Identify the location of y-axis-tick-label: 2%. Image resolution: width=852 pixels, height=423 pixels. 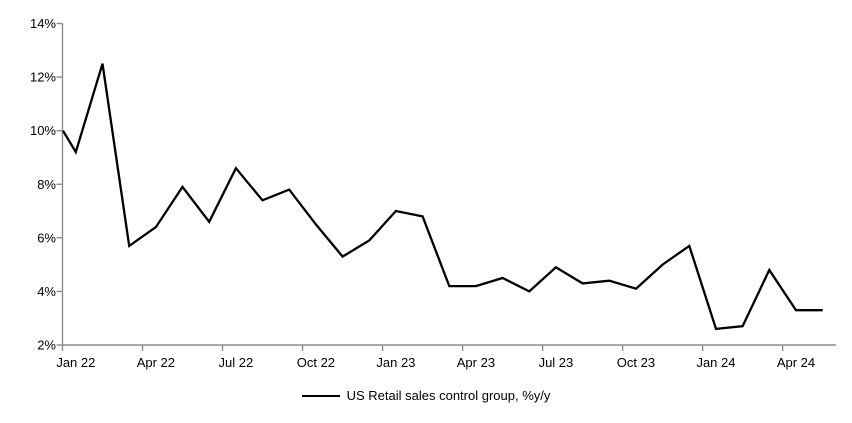
(46, 345).